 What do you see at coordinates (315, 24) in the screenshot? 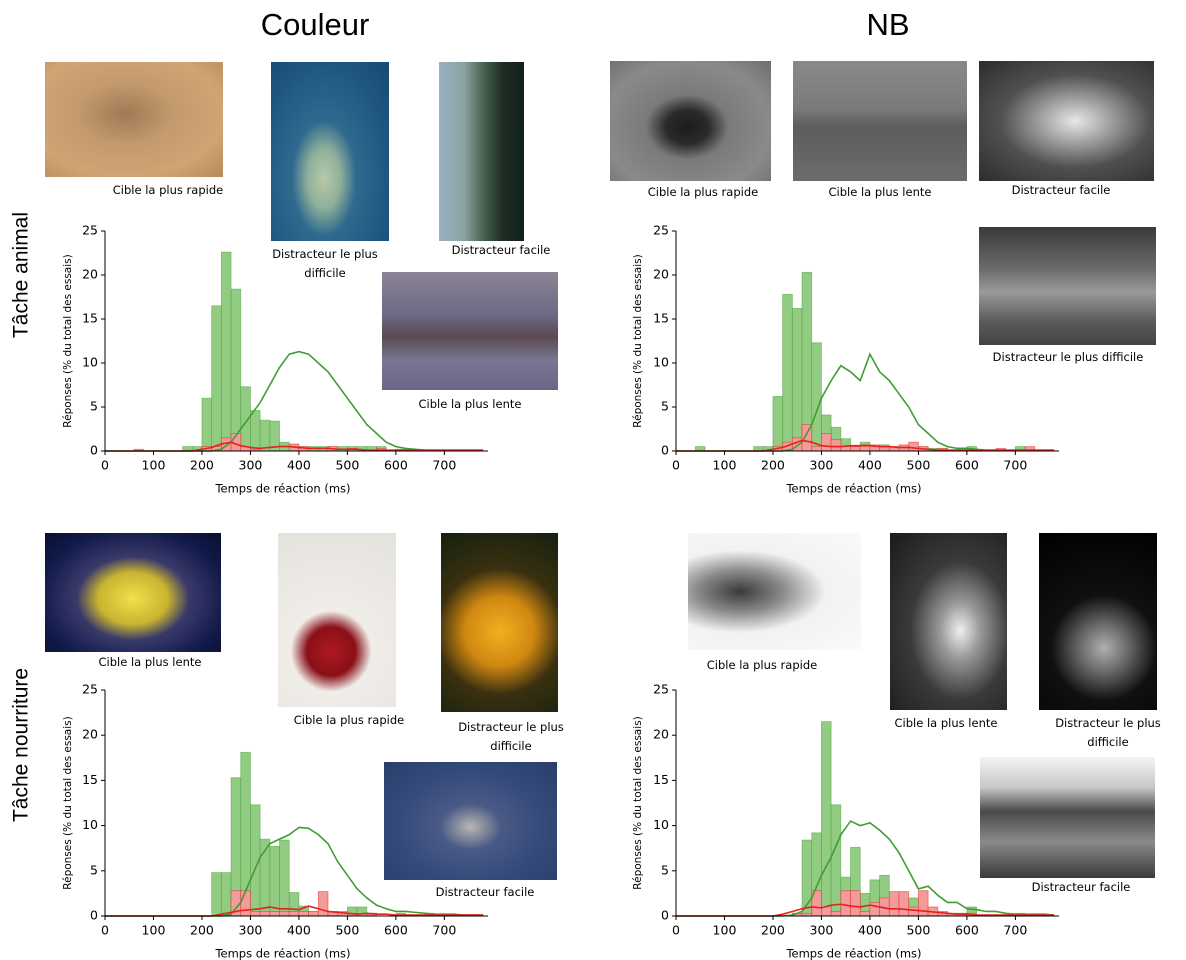
I see `column-title: Couleur` at bounding box center [315, 24].